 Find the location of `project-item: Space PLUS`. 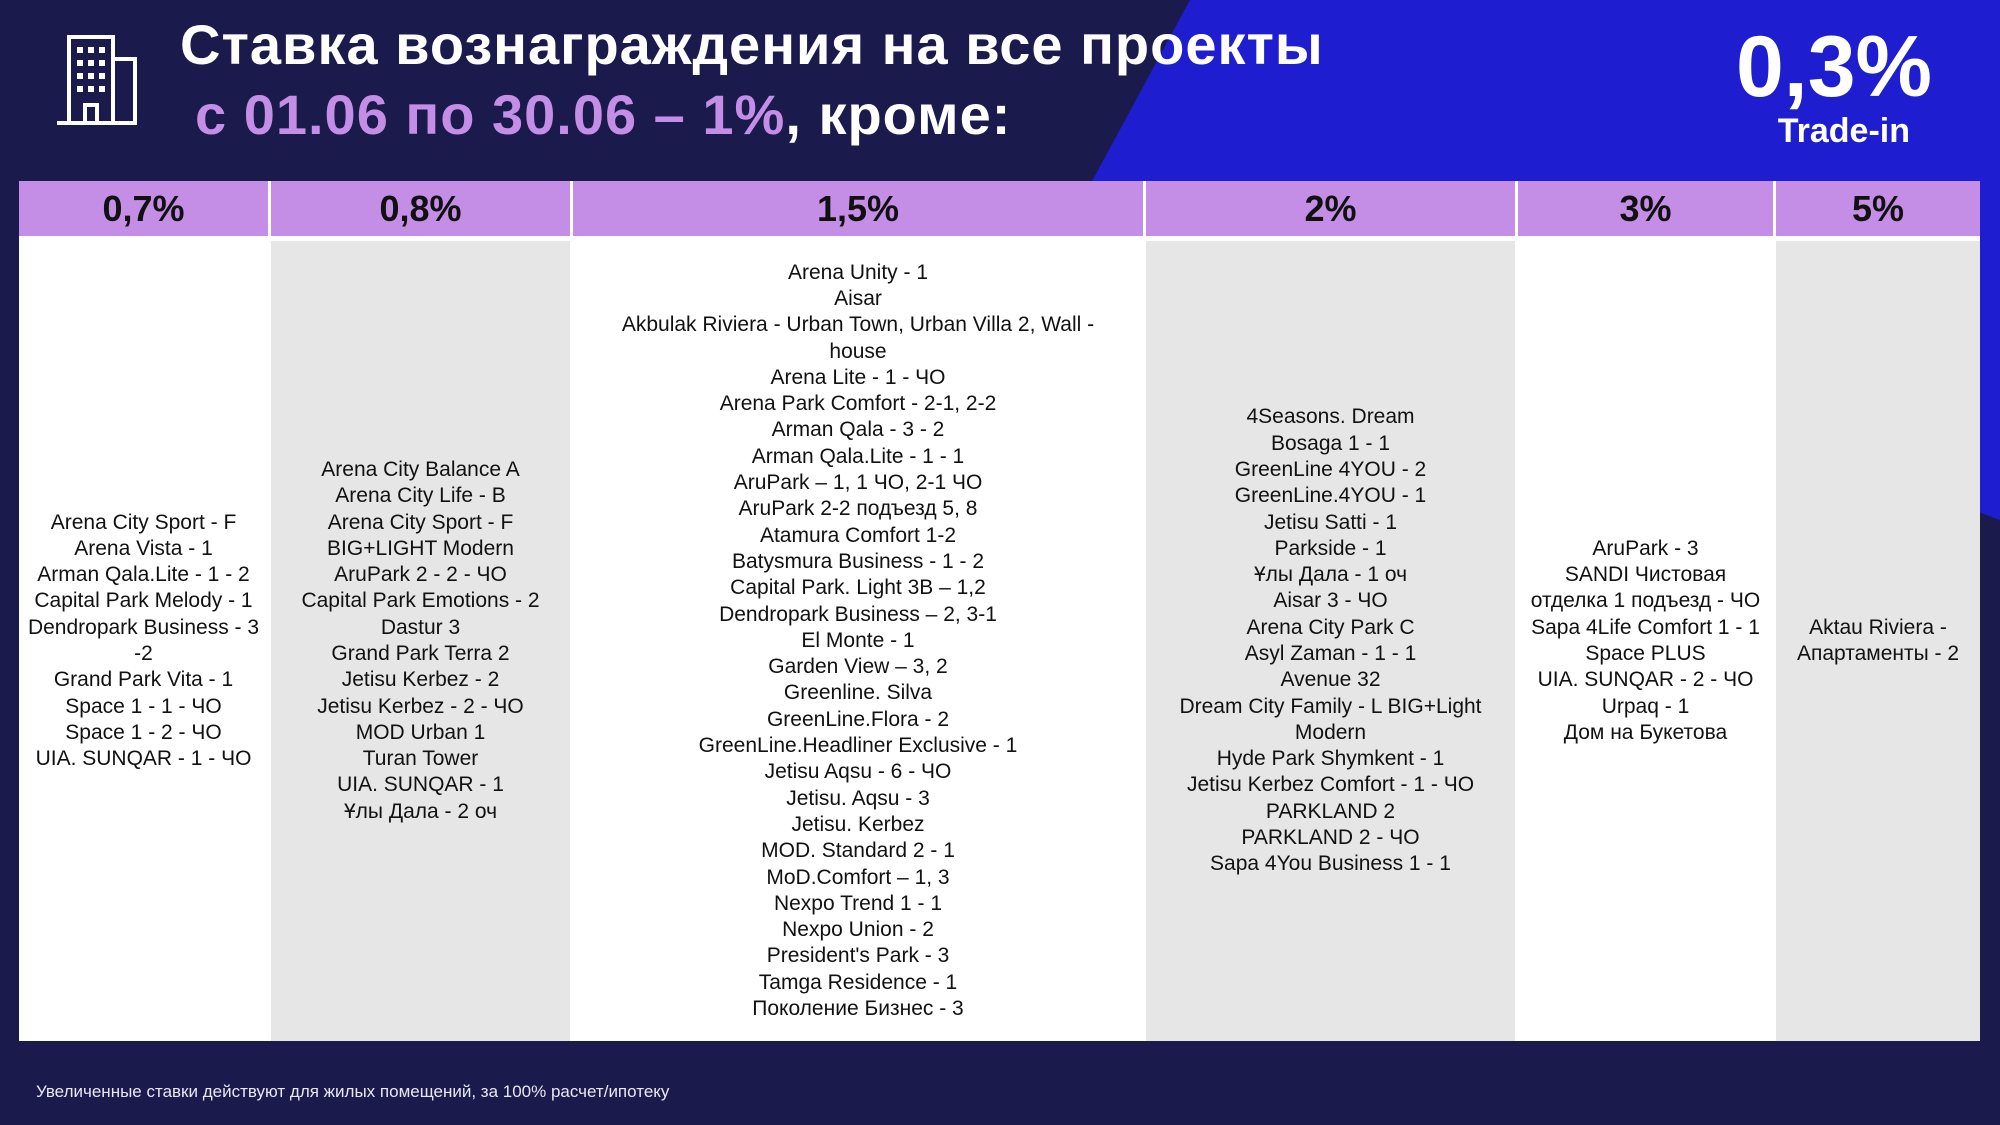

project-item: Space PLUS is located at coordinates (1645, 653).